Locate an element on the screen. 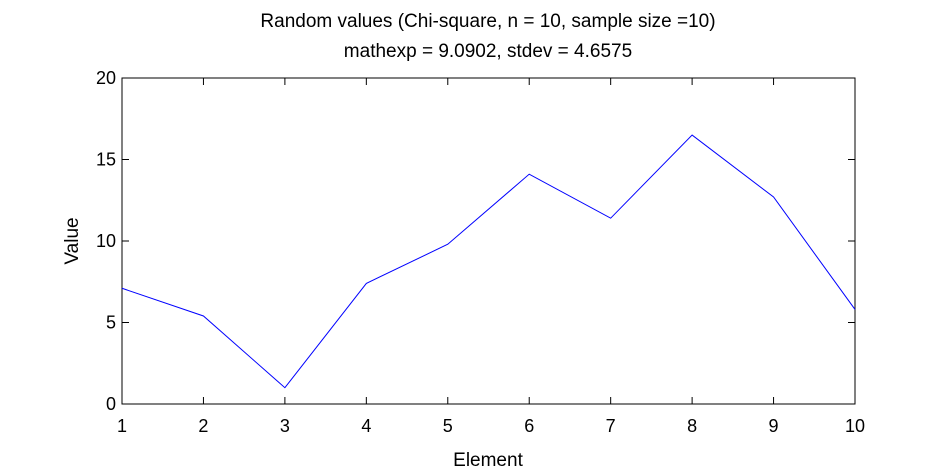 This screenshot has width=946, height=473. y-tick-label: 15 is located at coordinates (106, 160).